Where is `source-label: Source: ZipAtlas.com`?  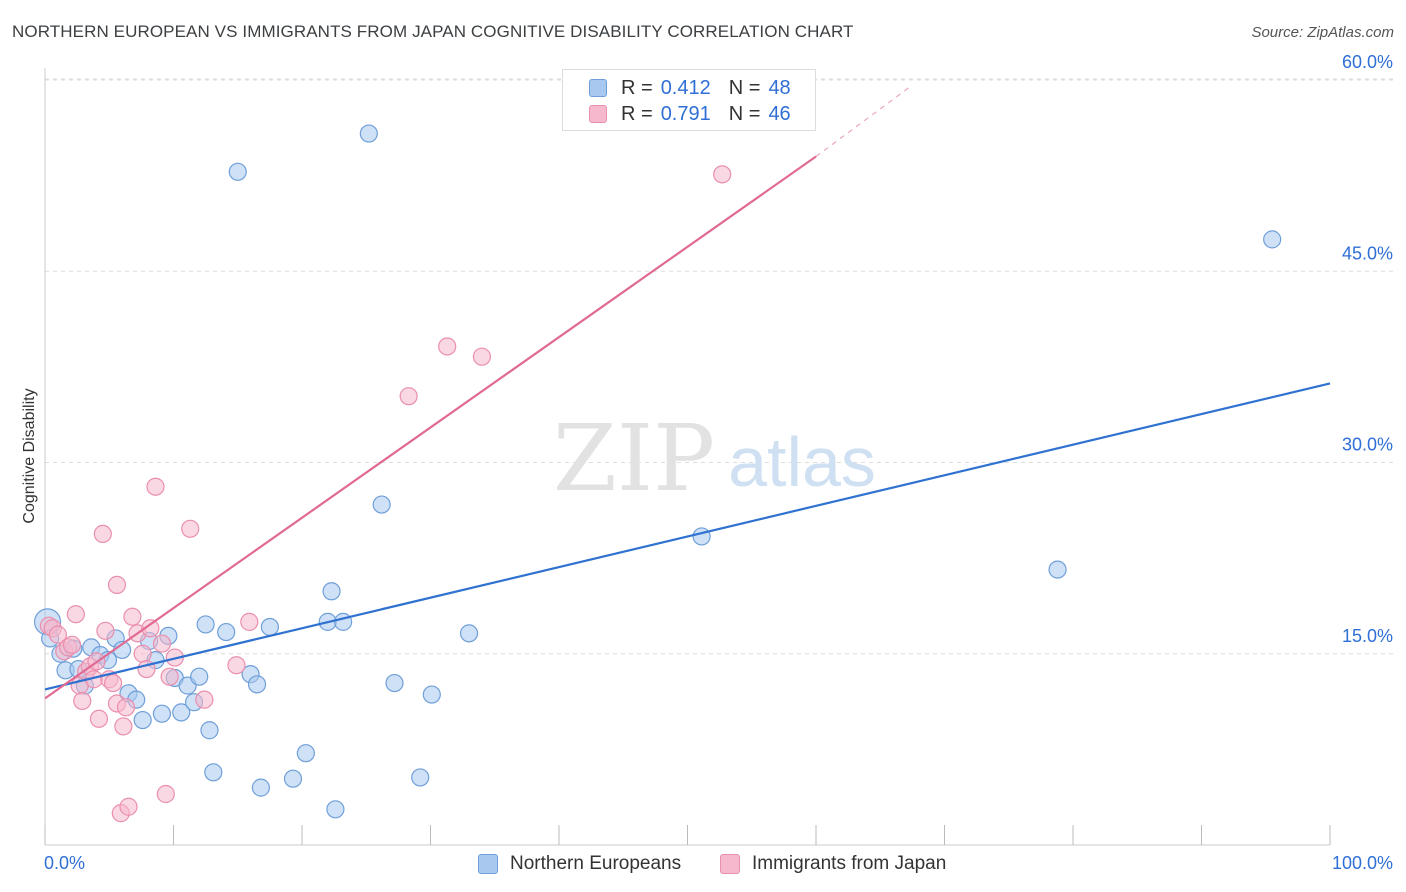
source-label: Source: ZipAtlas.com is located at coordinates (1322, 32).